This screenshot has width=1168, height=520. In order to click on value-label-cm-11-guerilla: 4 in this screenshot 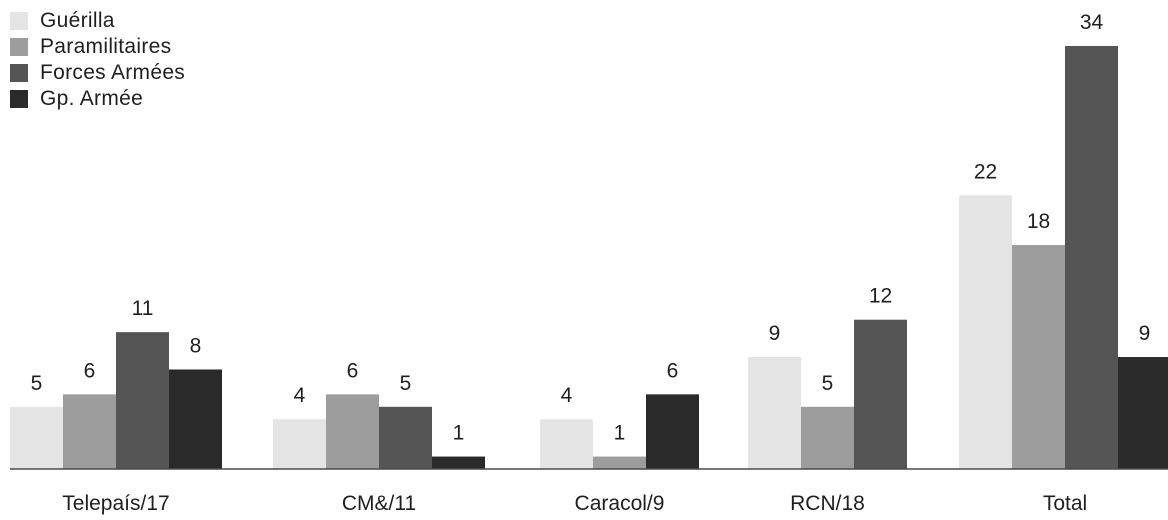, I will do `click(300, 395)`.